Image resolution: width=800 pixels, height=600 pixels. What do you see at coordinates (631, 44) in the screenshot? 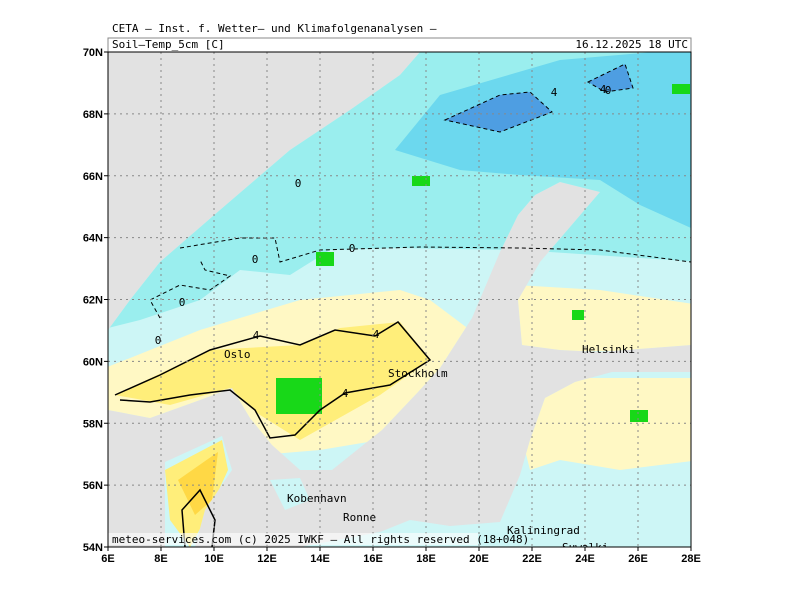
I see `valid-time: 16.12.2025 18 UTC` at bounding box center [631, 44].